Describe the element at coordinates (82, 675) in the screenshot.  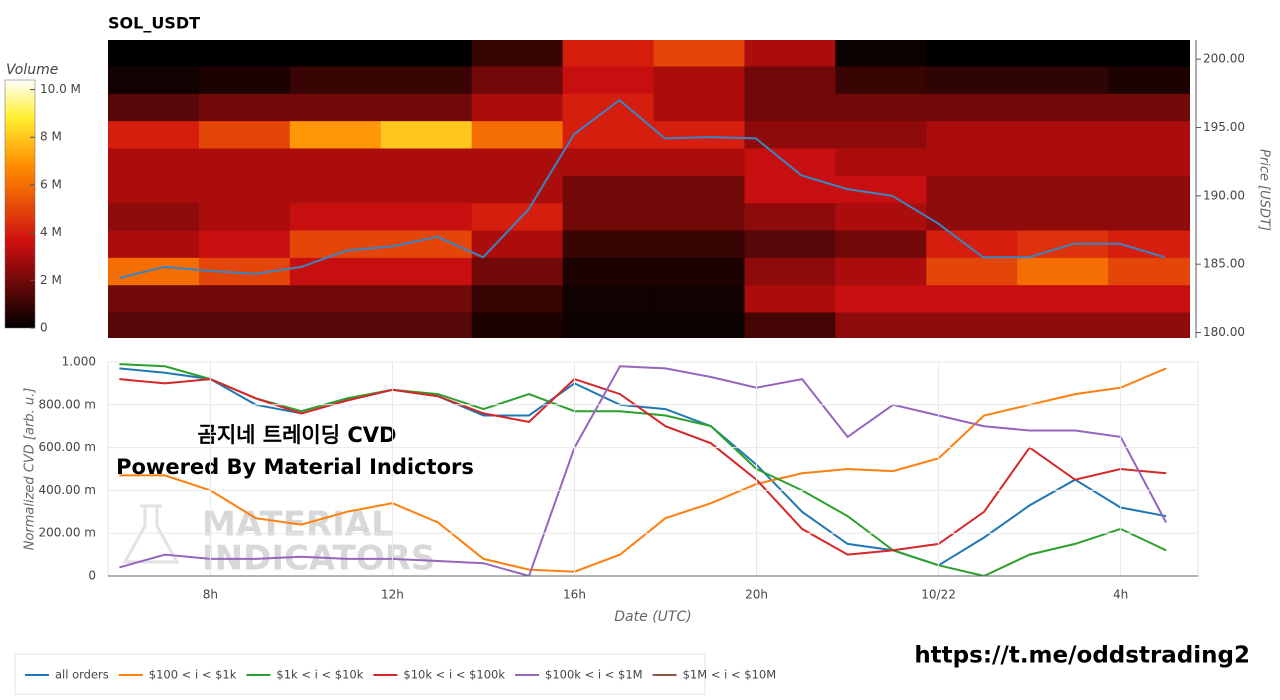
I see `legend-label: all orders` at that location.